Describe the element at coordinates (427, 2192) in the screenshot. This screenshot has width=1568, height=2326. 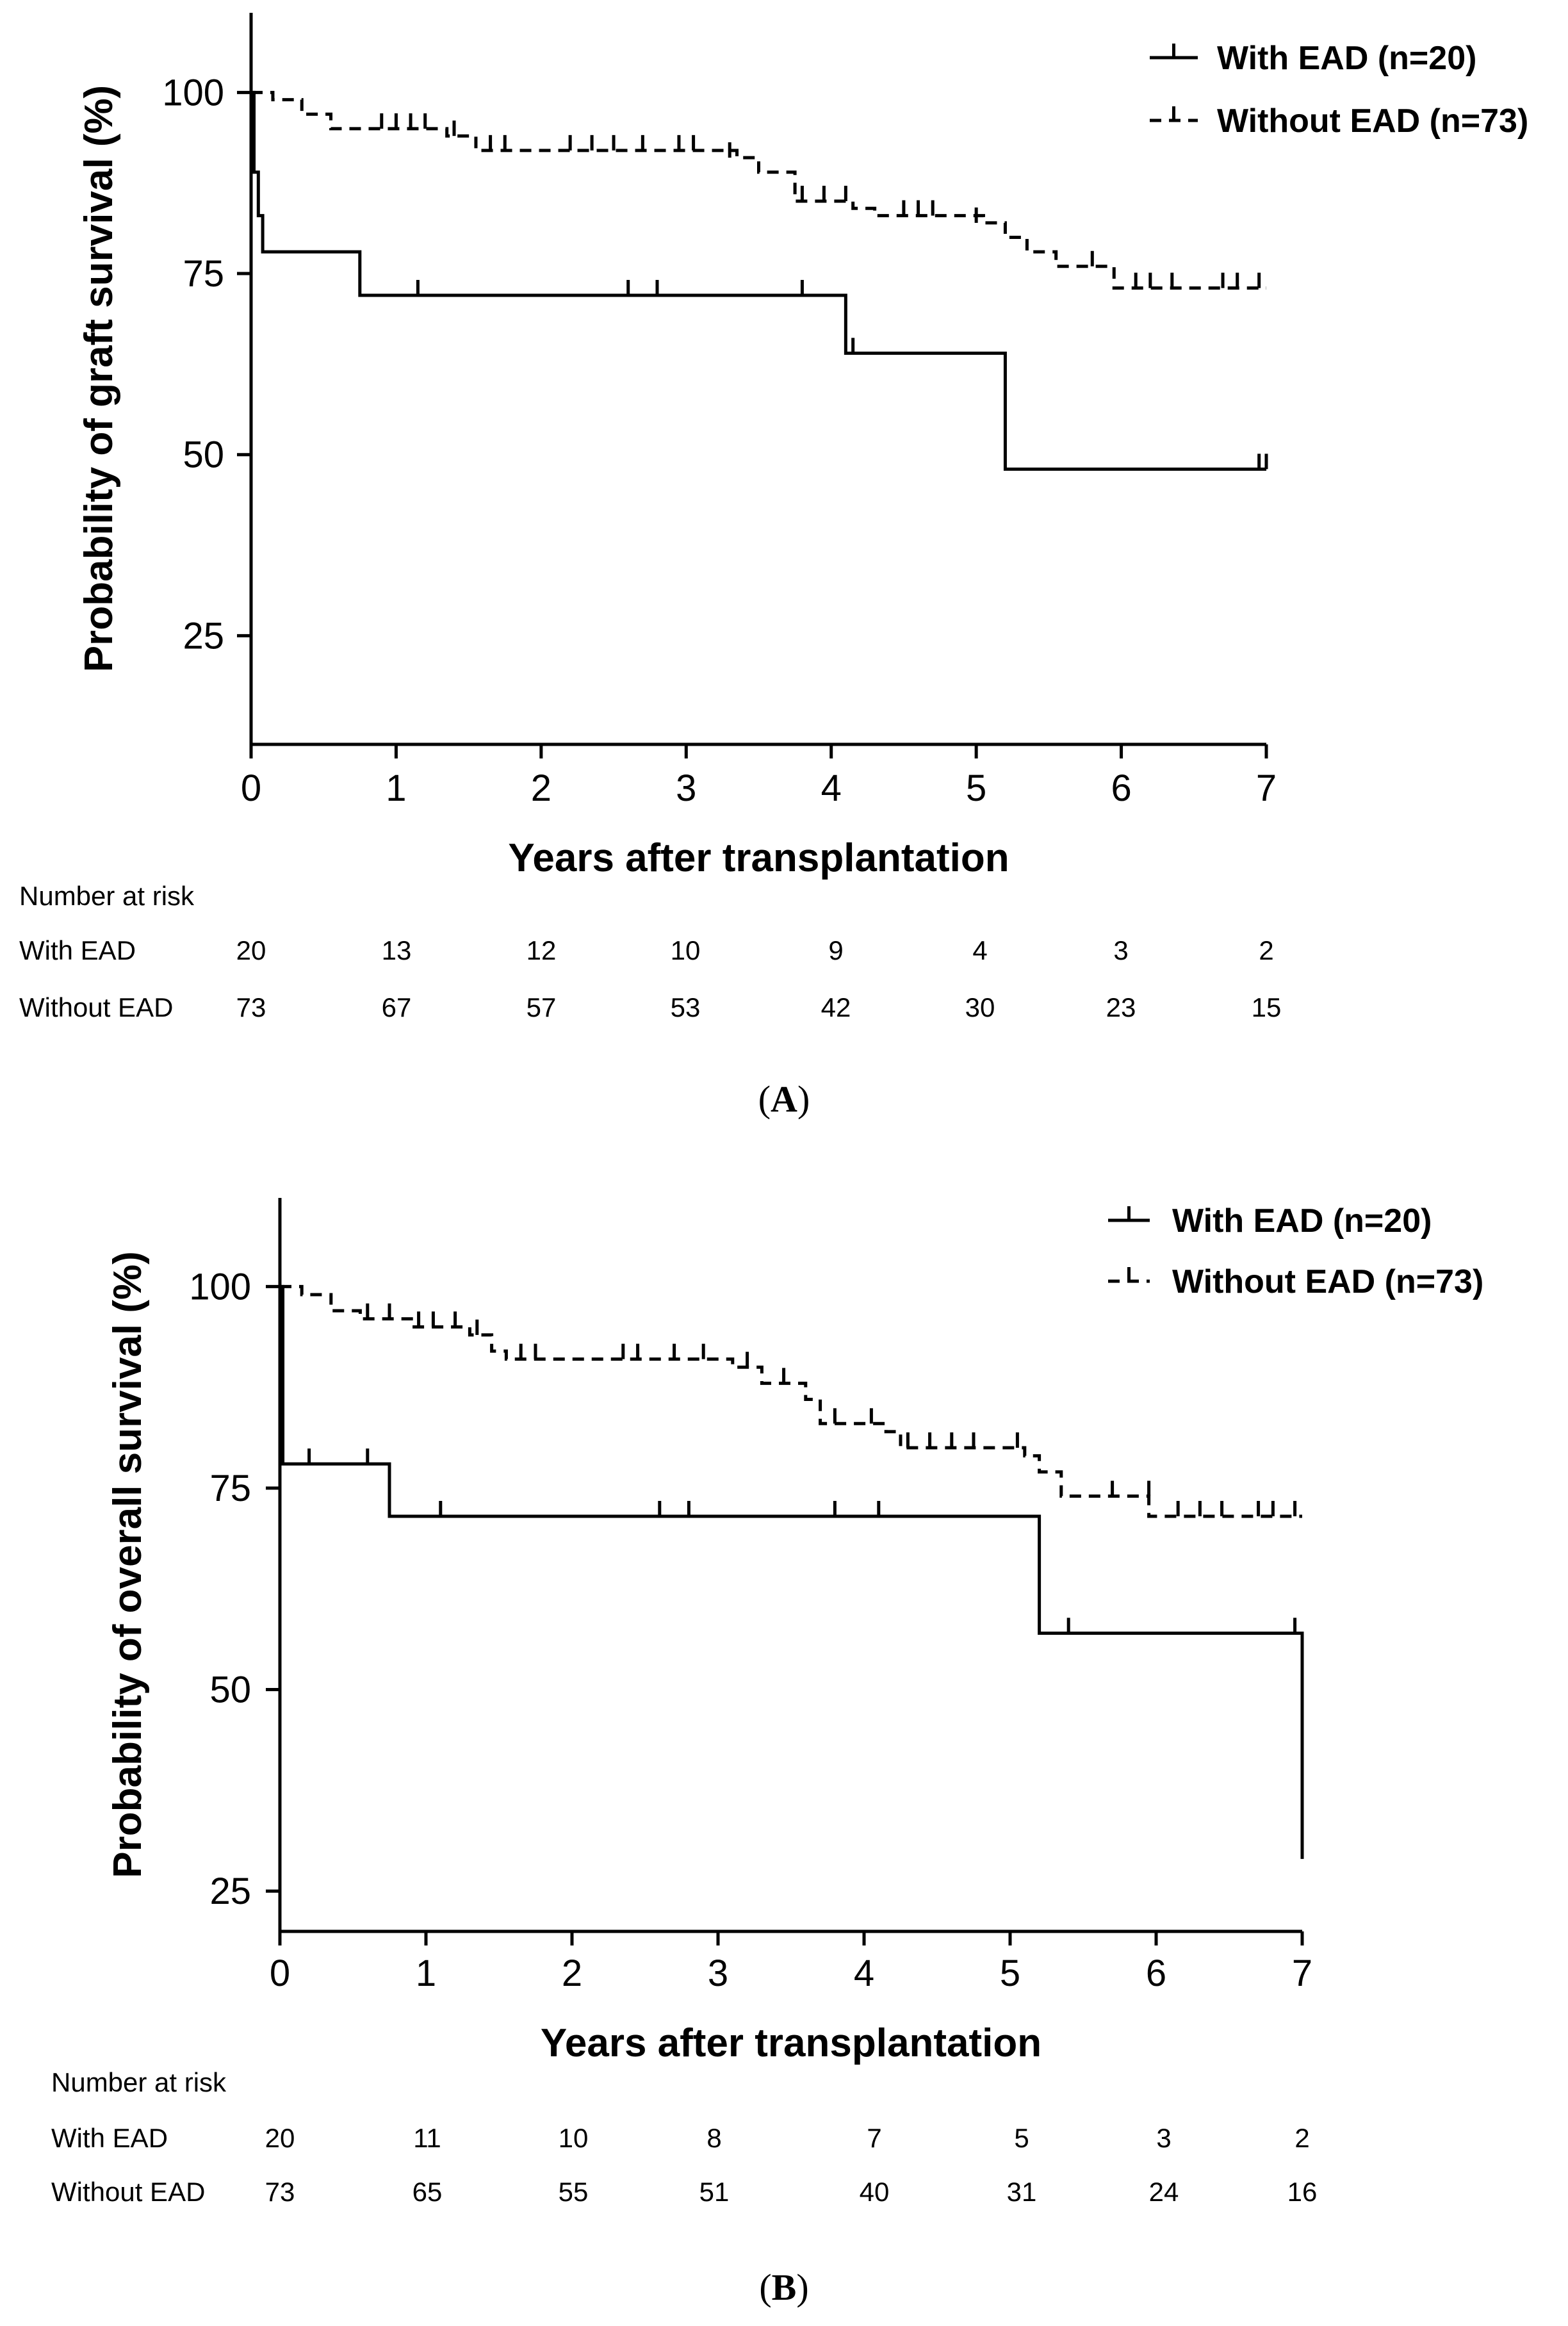
I see `risk-value: 65` at that location.